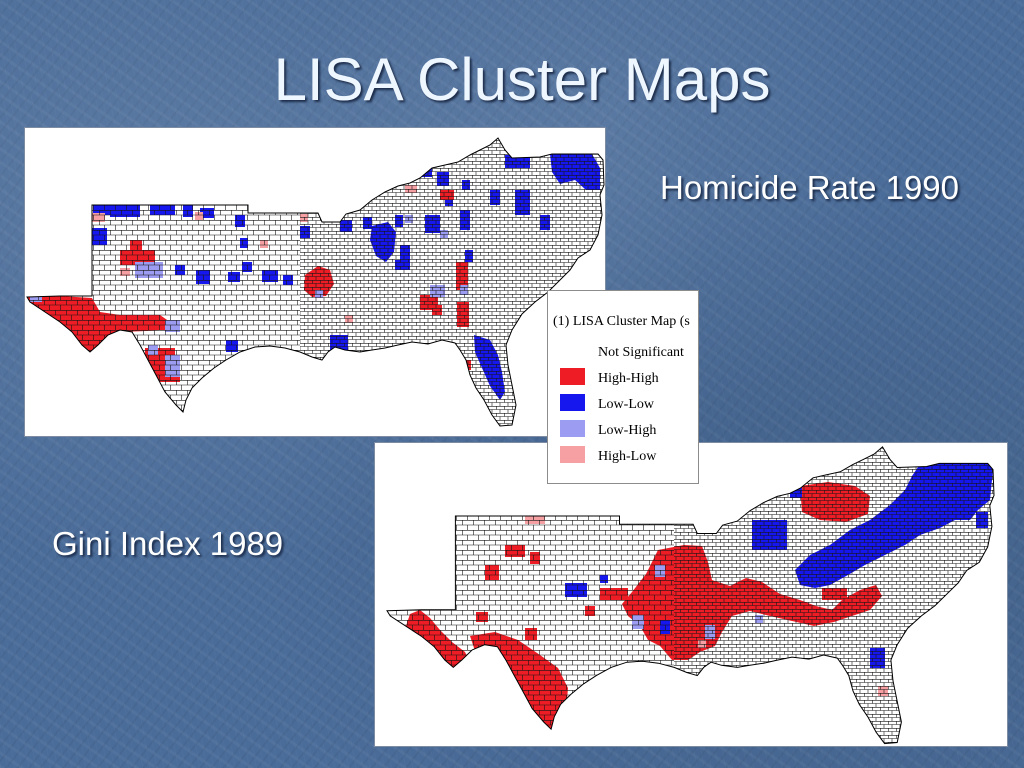 This screenshot has width=1024, height=768. I want to click on legend-item-low-high: Low-High, so click(623, 433).